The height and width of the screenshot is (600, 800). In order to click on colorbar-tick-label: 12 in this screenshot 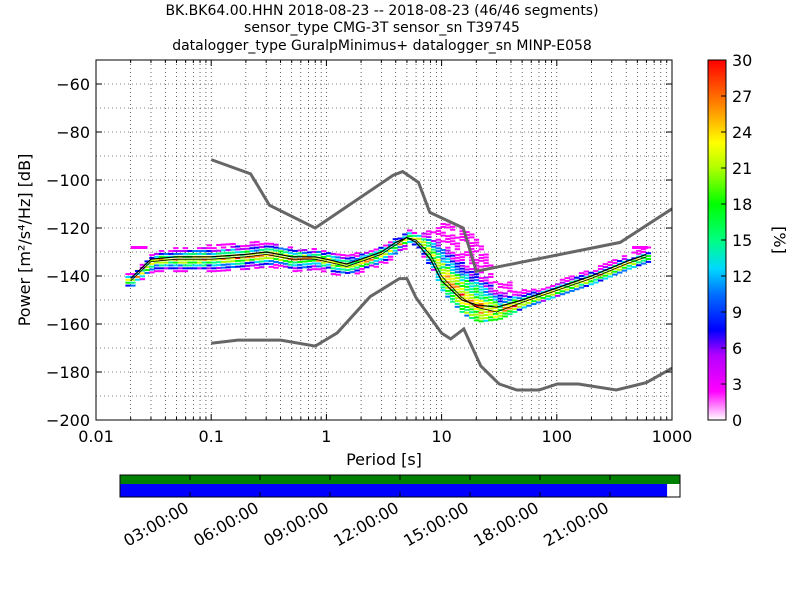, I will do `click(742, 276)`.